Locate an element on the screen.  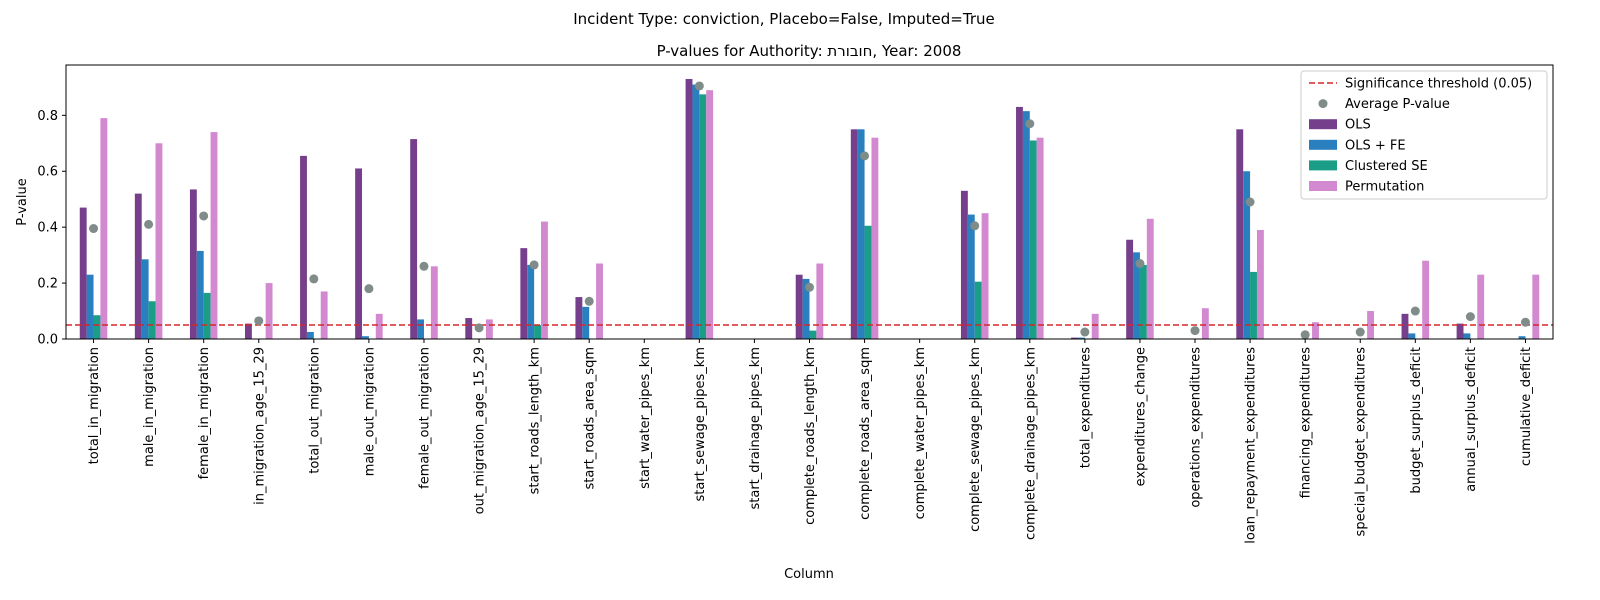
y-tick-label: 0.8 is located at coordinates (47, 116).